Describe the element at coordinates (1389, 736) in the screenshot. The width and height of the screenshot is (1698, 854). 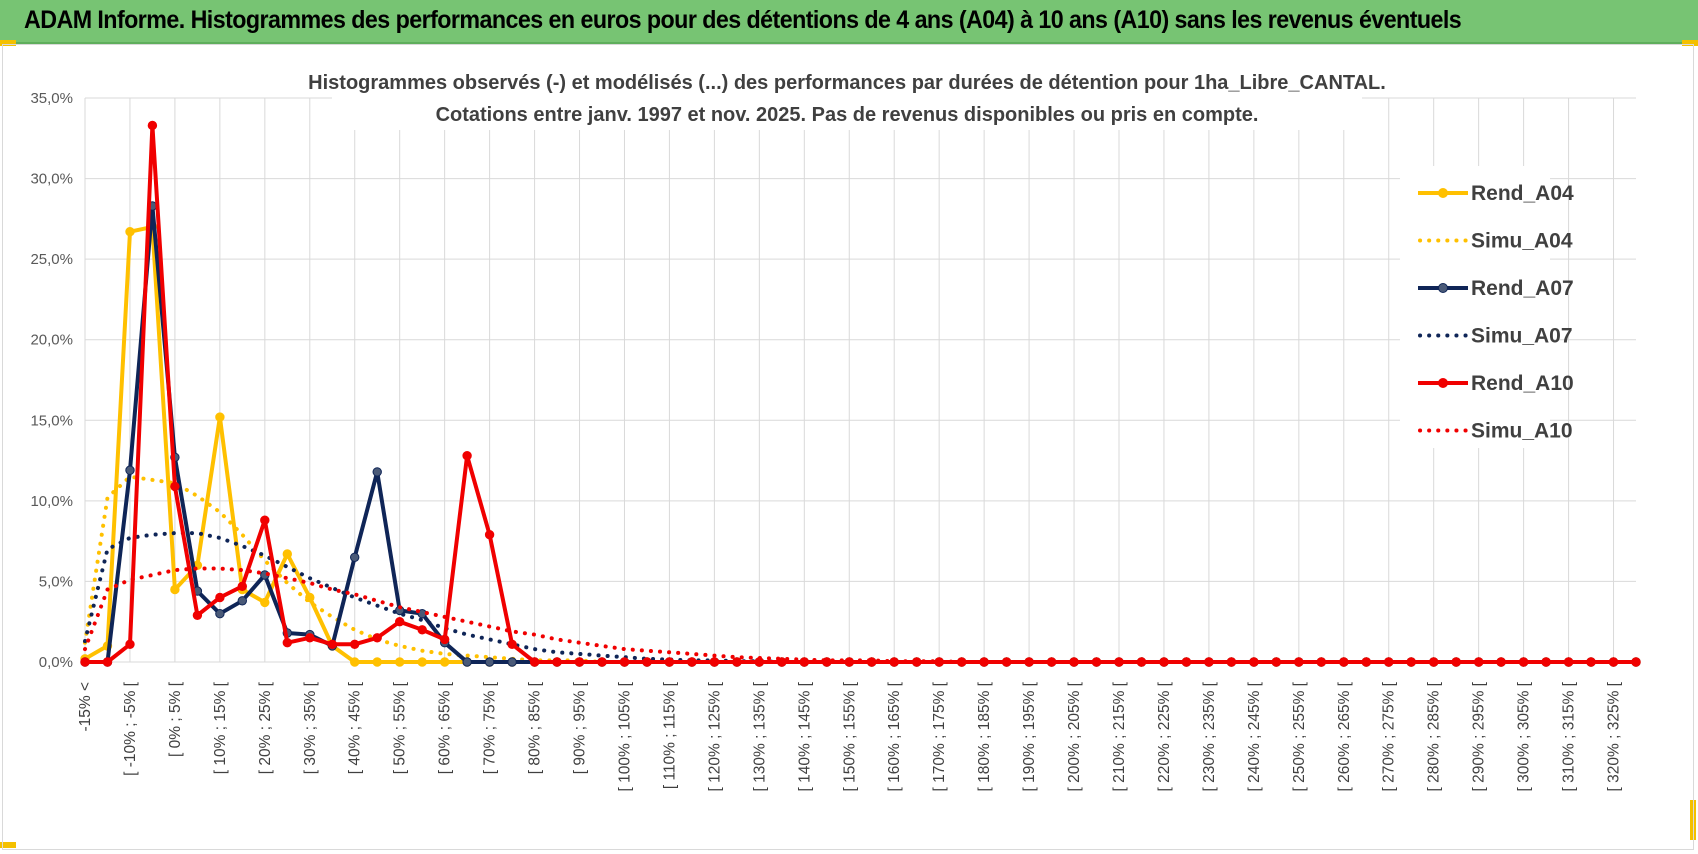
I see `x-tick-label: [ 270% ; 275% [` at that location.